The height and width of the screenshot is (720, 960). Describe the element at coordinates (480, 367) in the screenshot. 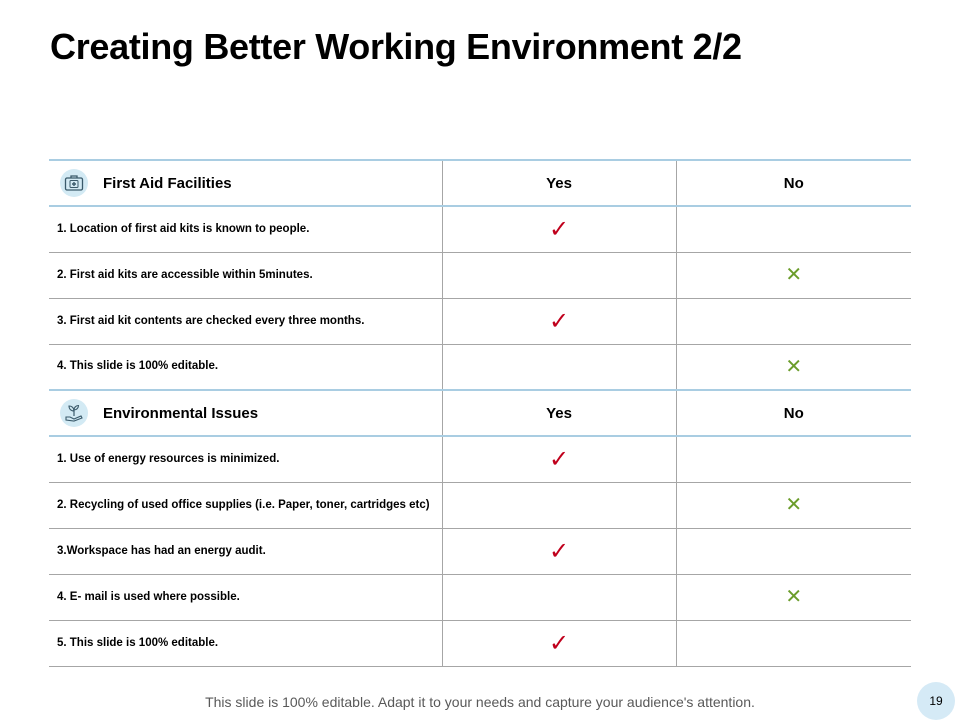

I see `table-row: 4. This slide is 100% editable. ✕` at that location.